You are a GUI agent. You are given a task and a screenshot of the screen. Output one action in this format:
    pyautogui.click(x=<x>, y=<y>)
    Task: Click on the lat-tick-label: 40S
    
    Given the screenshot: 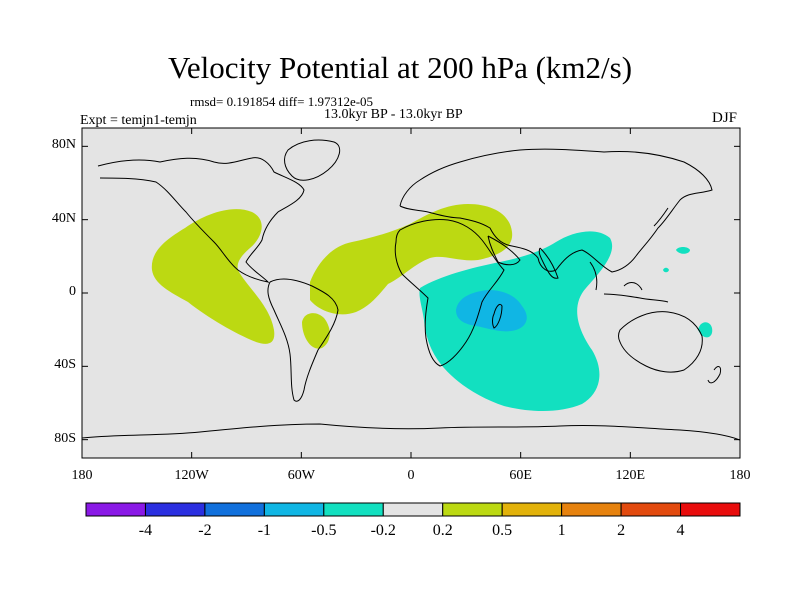 What is the action you would take?
    pyautogui.click(x=65, y=365)
    